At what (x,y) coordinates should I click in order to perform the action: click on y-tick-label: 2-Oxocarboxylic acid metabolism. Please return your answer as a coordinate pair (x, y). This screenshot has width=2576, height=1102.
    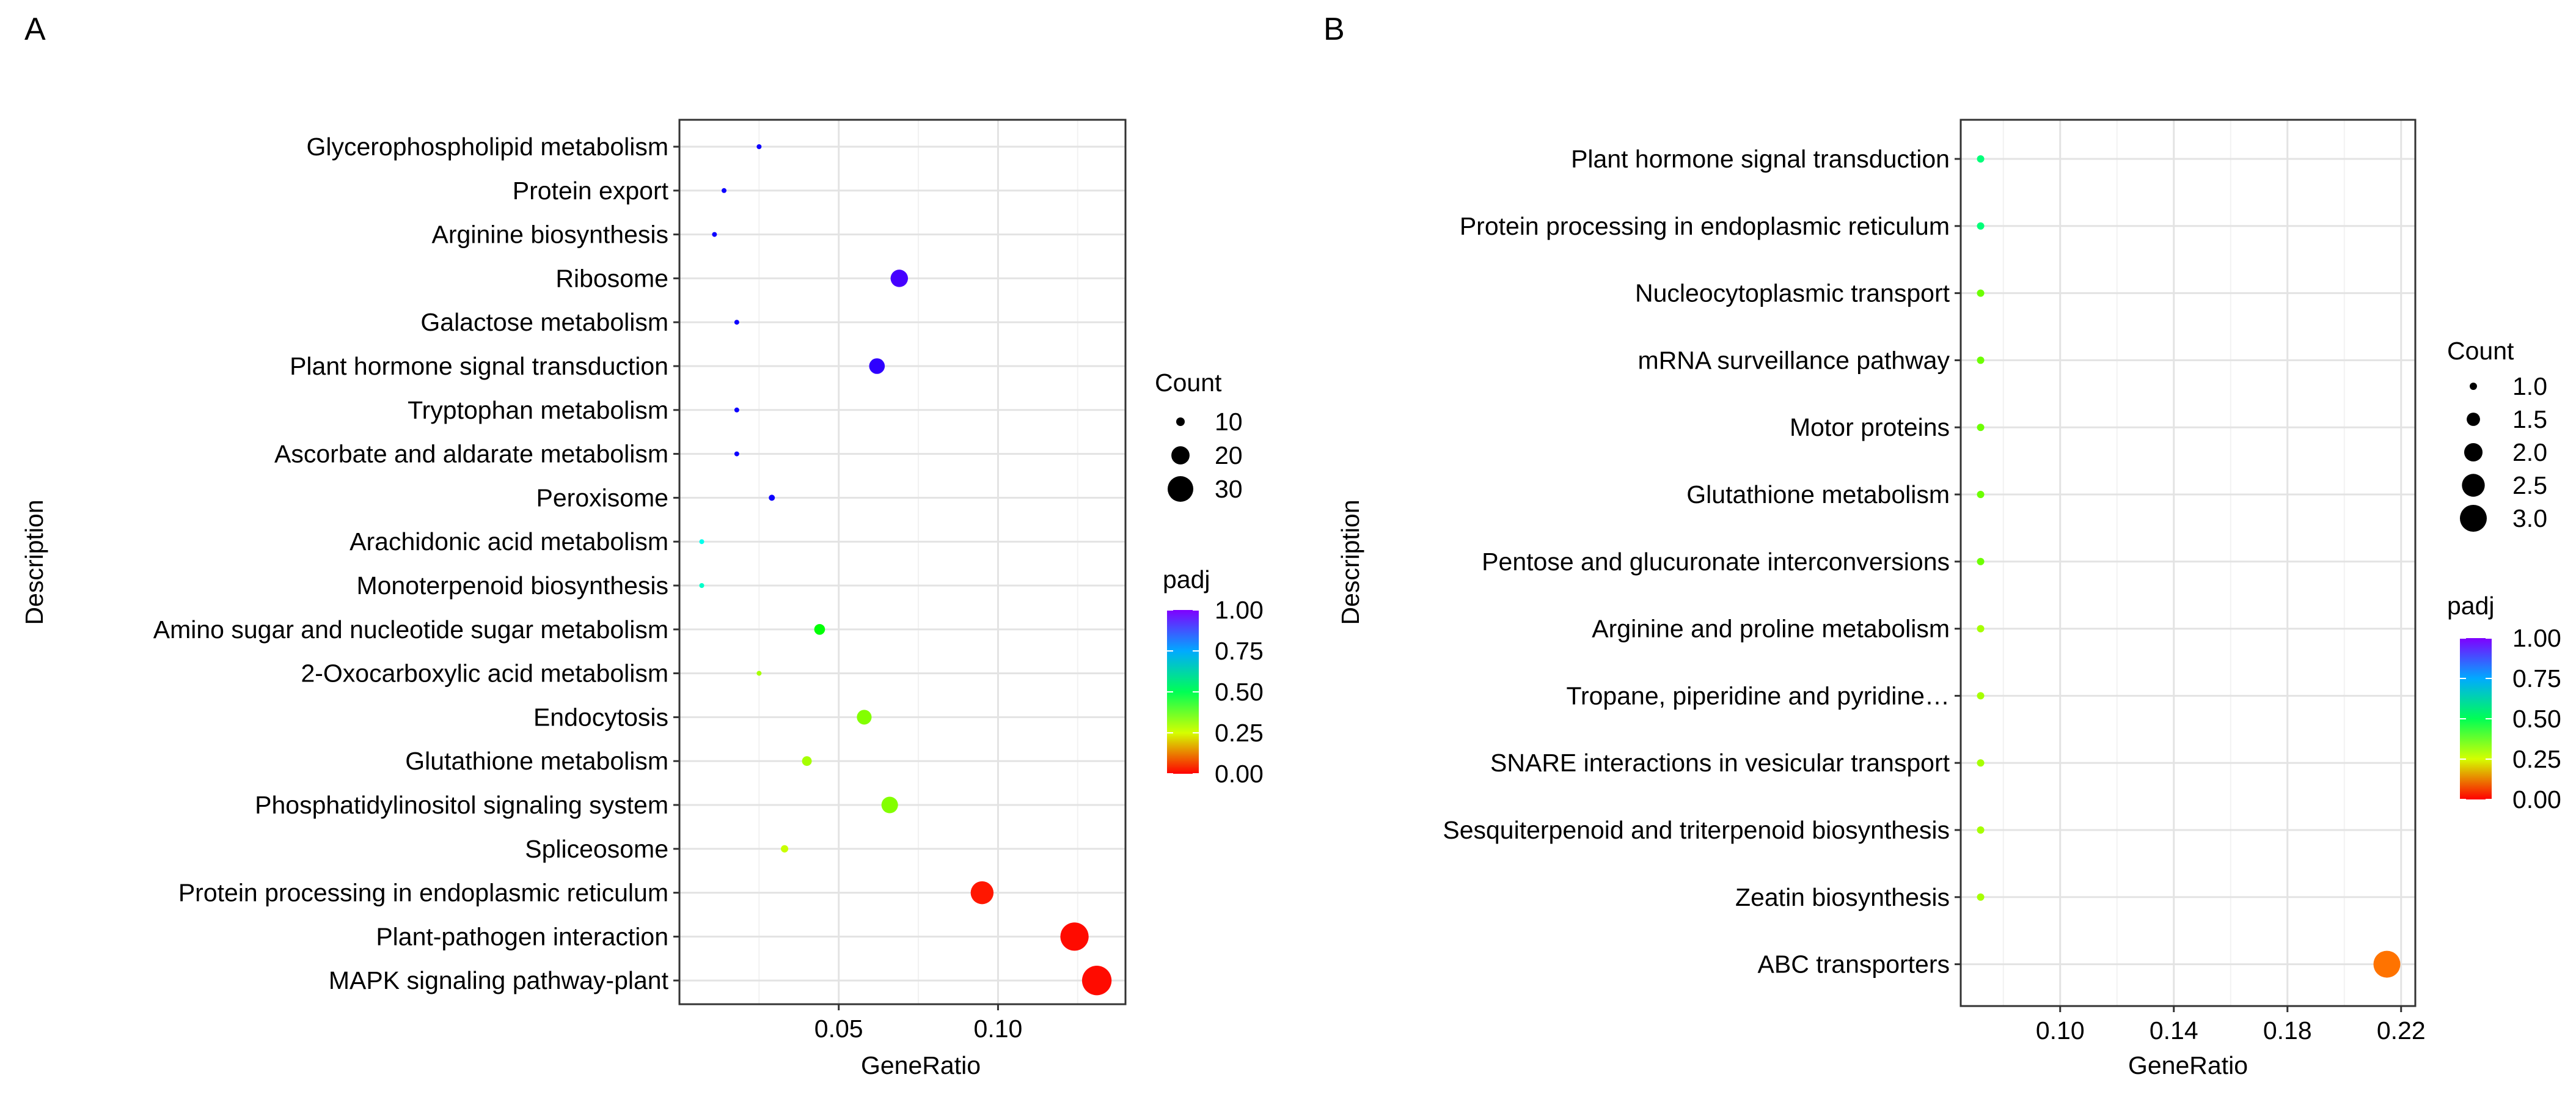
    Looking at the image, I should click on (484, 673).